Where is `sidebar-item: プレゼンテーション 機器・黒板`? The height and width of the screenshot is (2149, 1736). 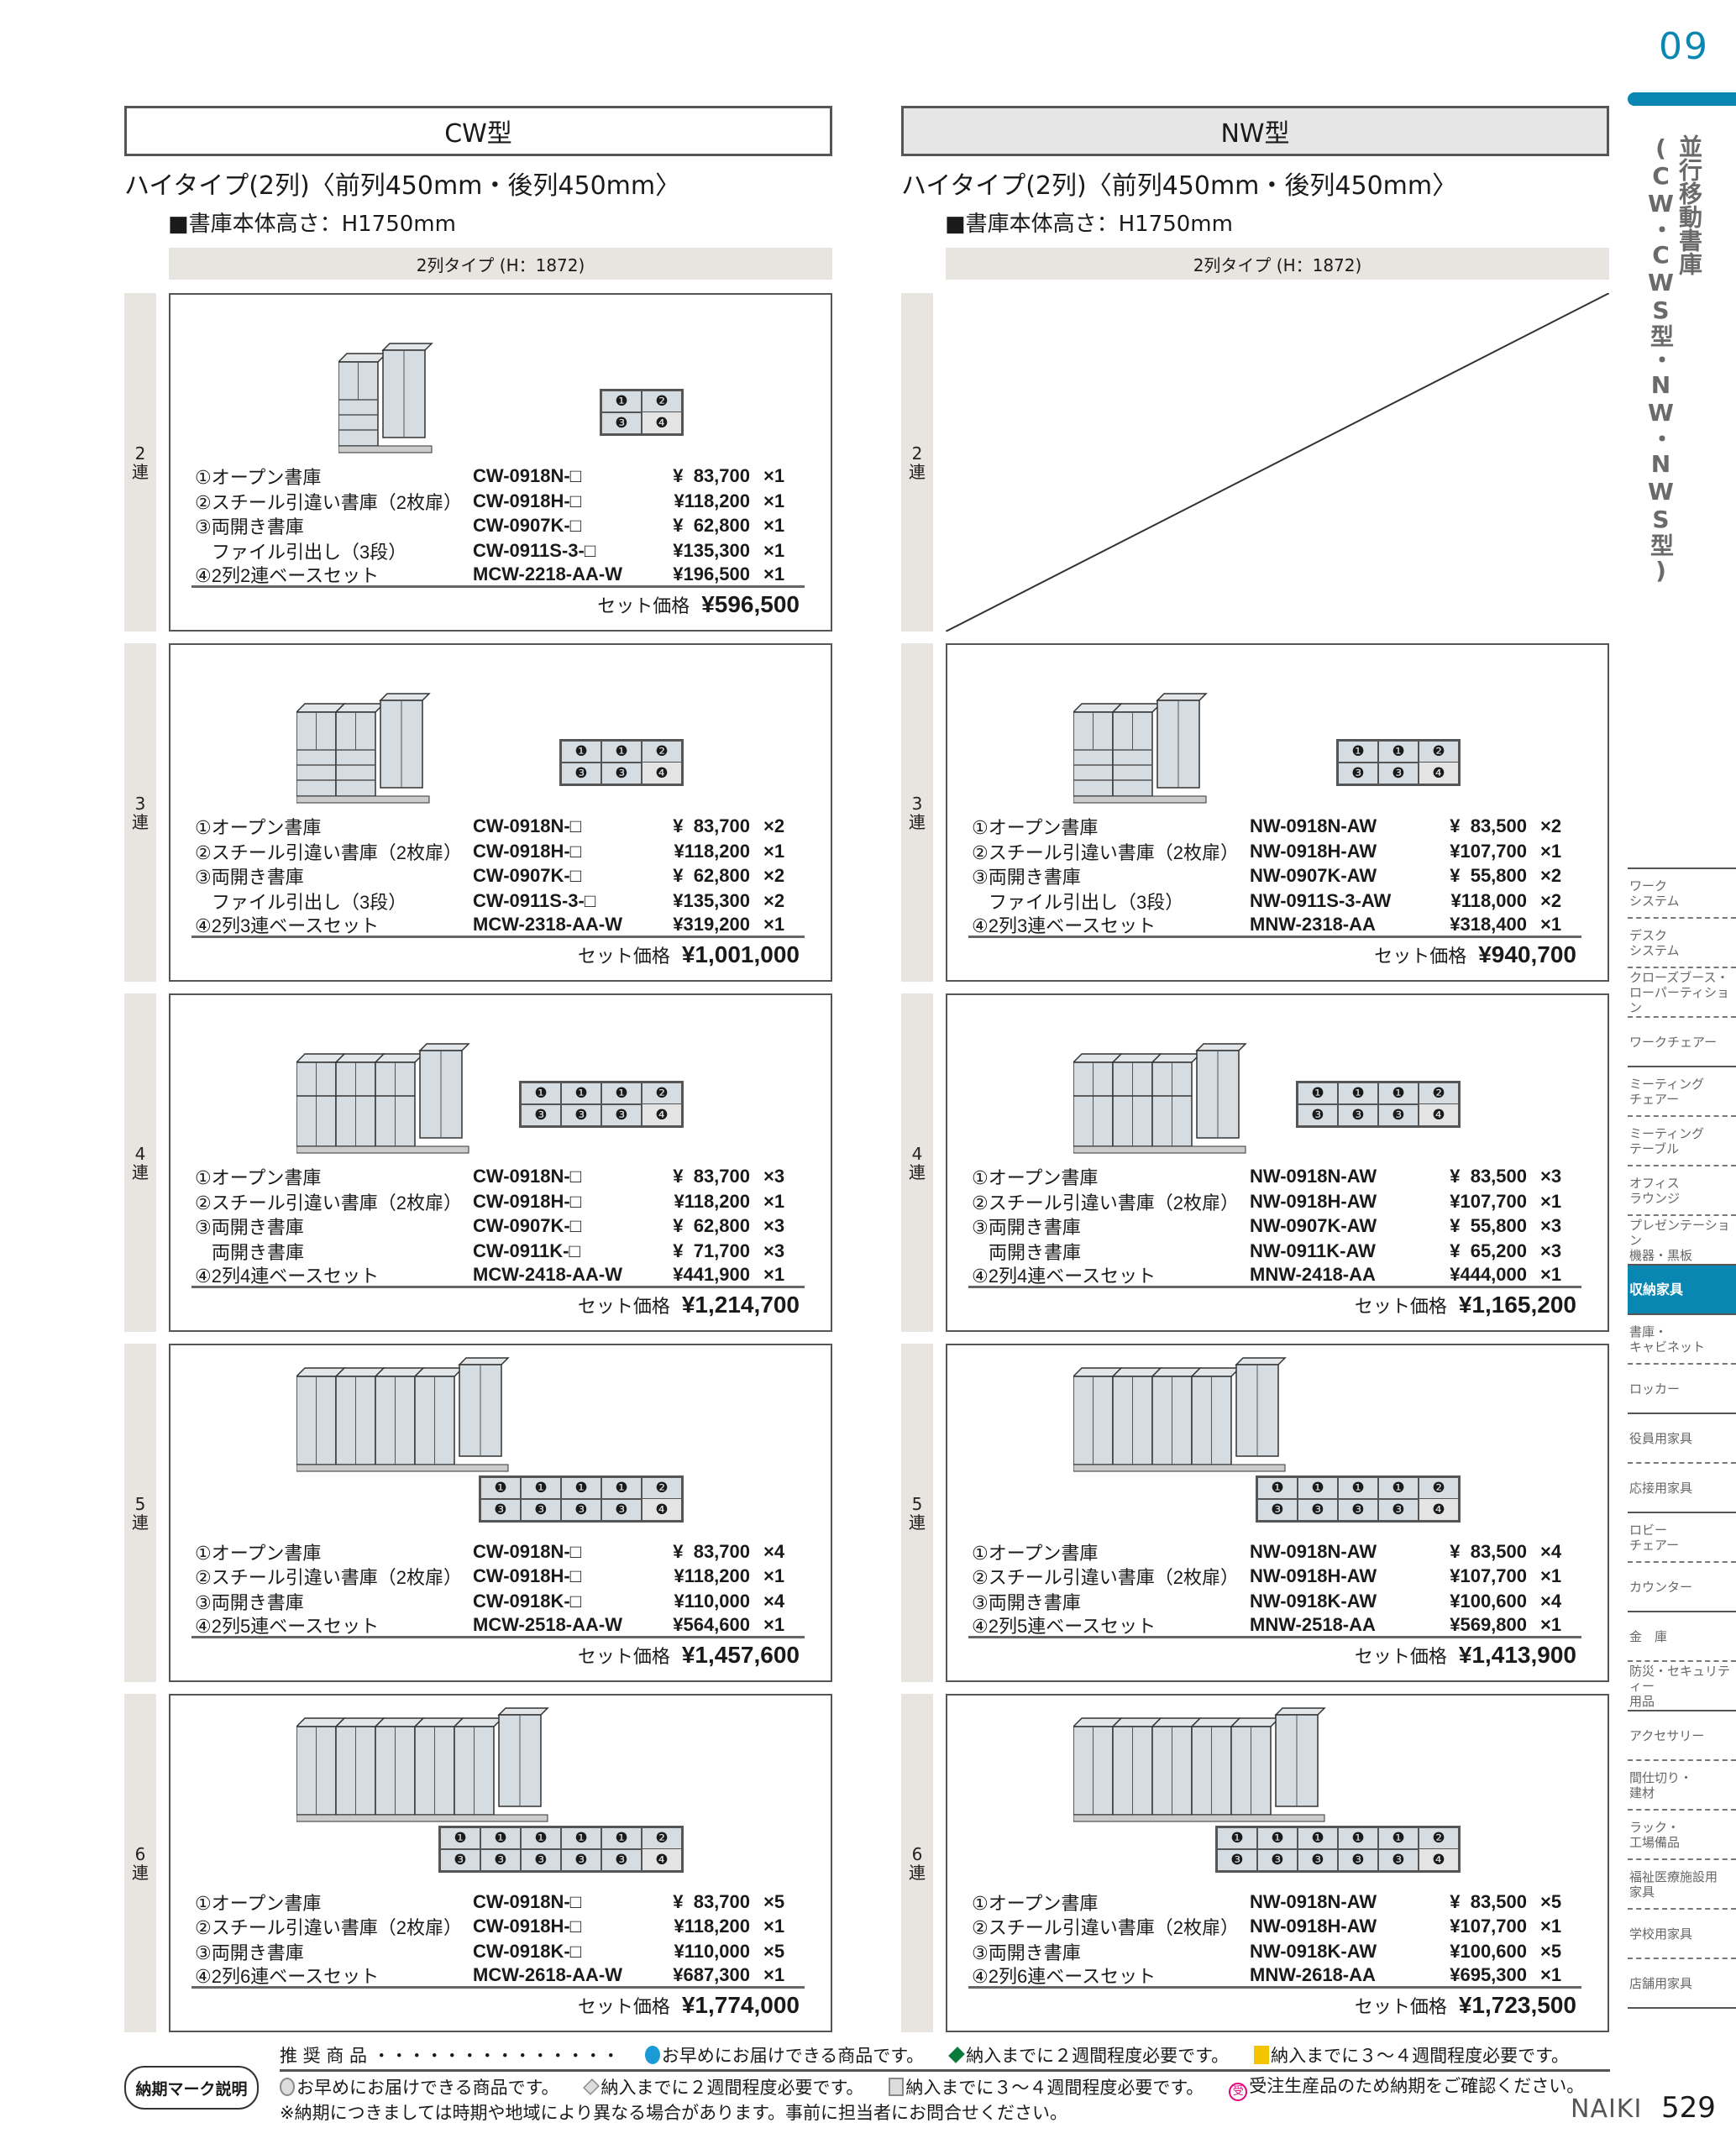
sidebar-item: プレゼンテーション 機器・黒板 is located at coordinates (1682, 1241).